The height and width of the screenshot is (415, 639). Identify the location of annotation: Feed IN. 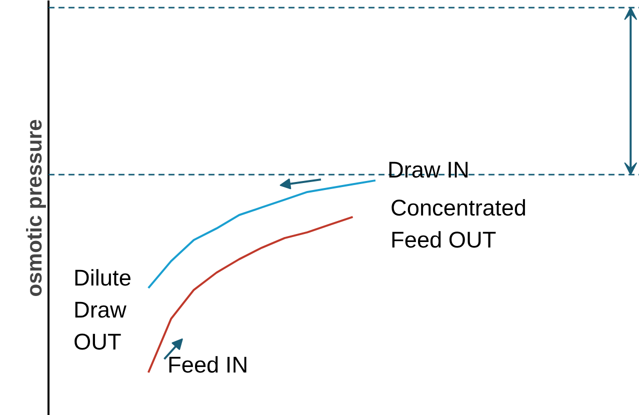
(208, 365).